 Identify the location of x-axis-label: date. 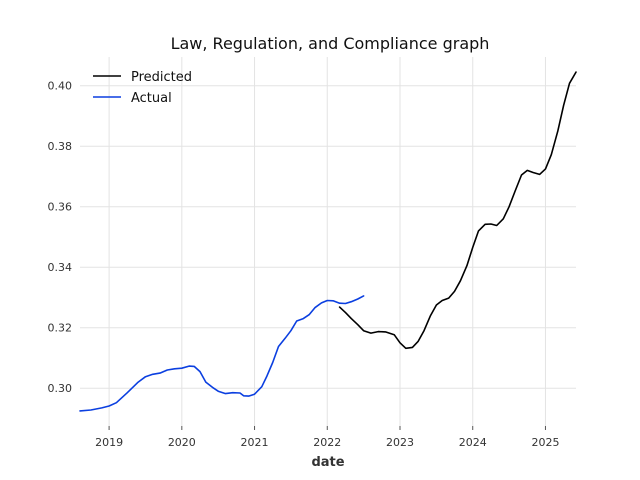
(327, 462).